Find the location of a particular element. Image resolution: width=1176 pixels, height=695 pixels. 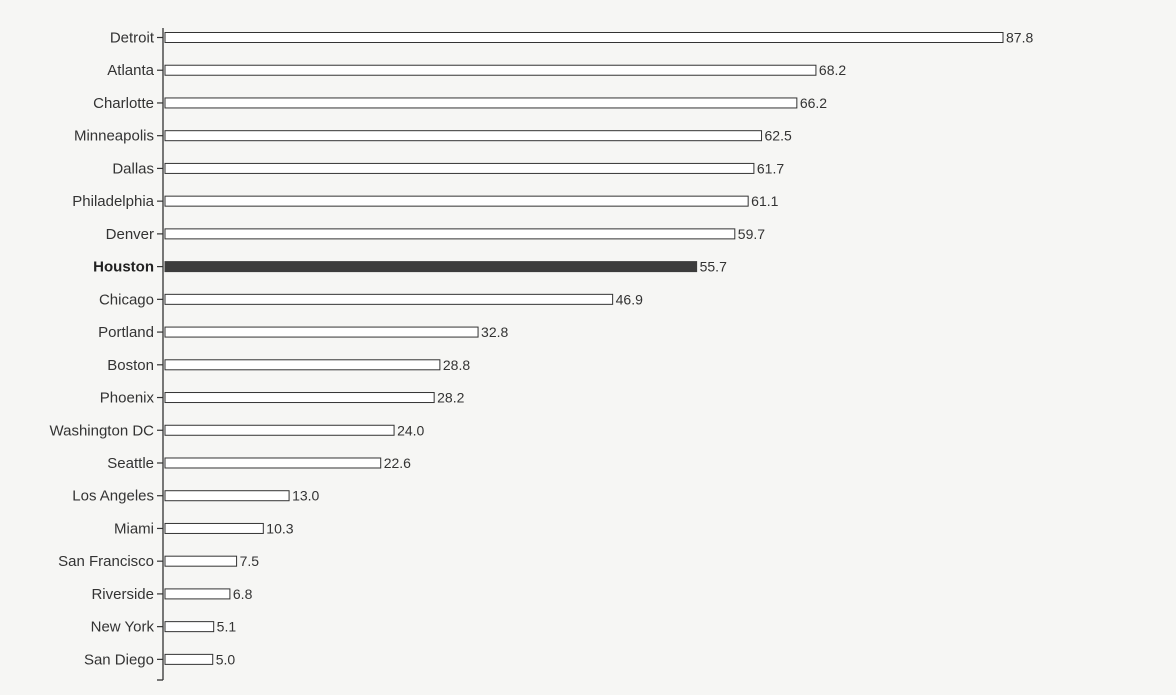

category-label: Philadelphia is located at coordinates (113, 201).